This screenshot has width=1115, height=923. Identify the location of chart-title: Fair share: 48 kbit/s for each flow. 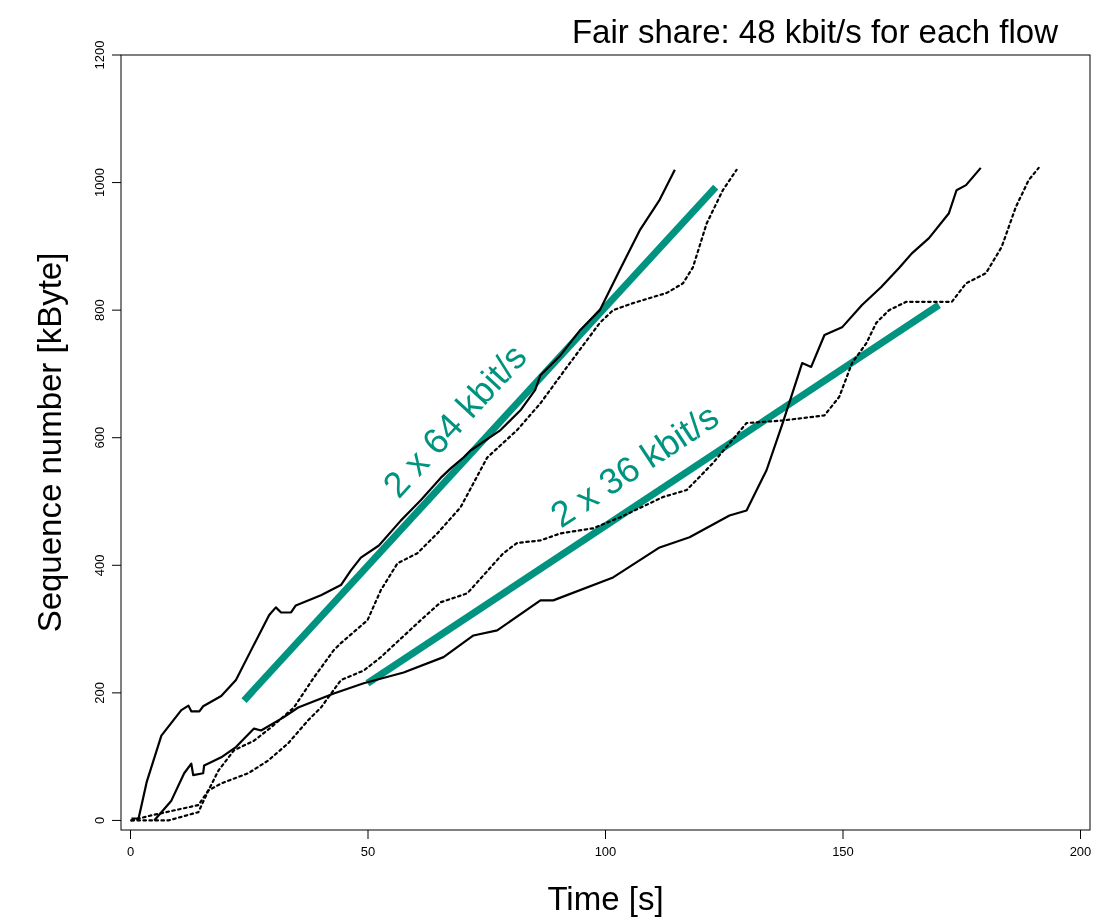
(815, 31).